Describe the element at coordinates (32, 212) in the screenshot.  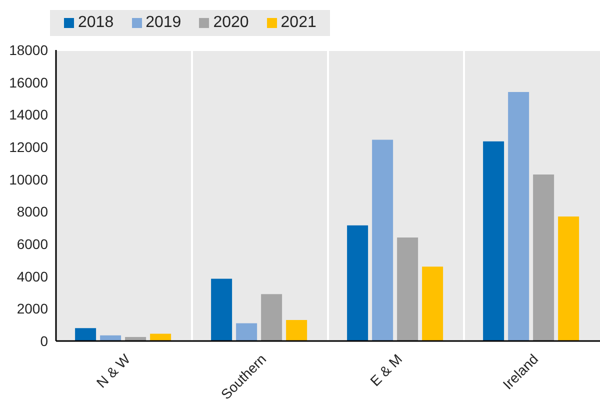
I see `y-tick-label: 8000` at that location.